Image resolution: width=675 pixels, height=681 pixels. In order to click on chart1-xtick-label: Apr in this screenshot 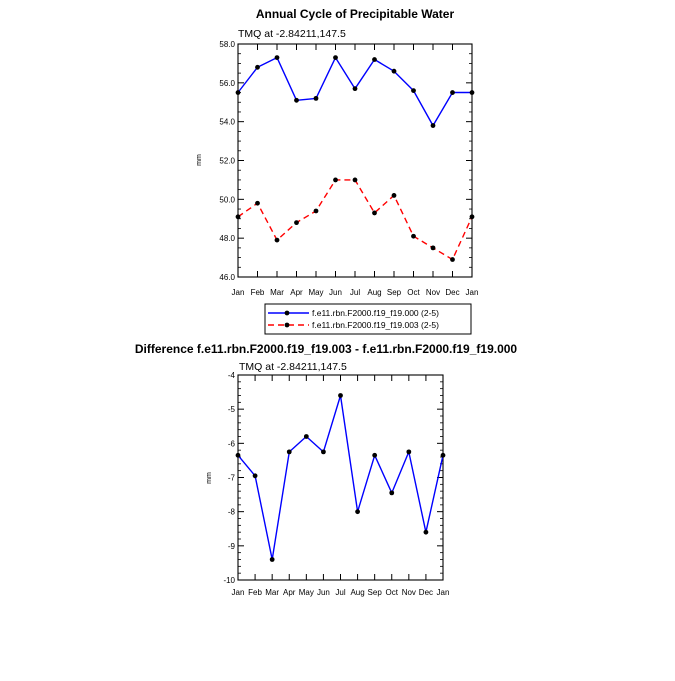, I will do `click(296, 292)`.